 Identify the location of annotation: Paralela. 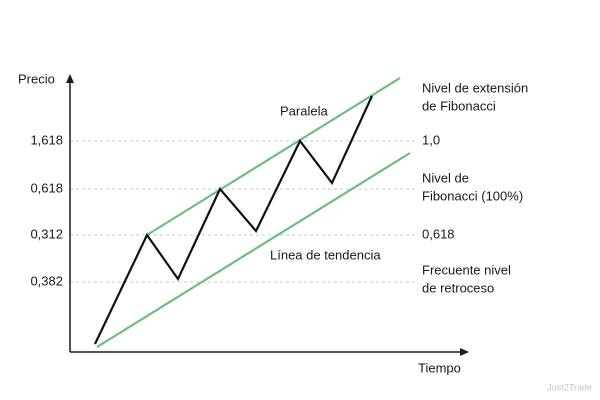
(304, 110).